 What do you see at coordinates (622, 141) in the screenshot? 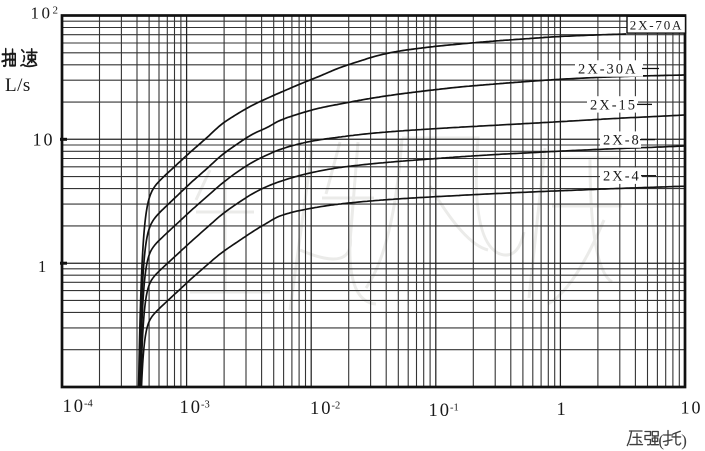
I see `svg-text: 2X-8` at bounding box center [622, 141].